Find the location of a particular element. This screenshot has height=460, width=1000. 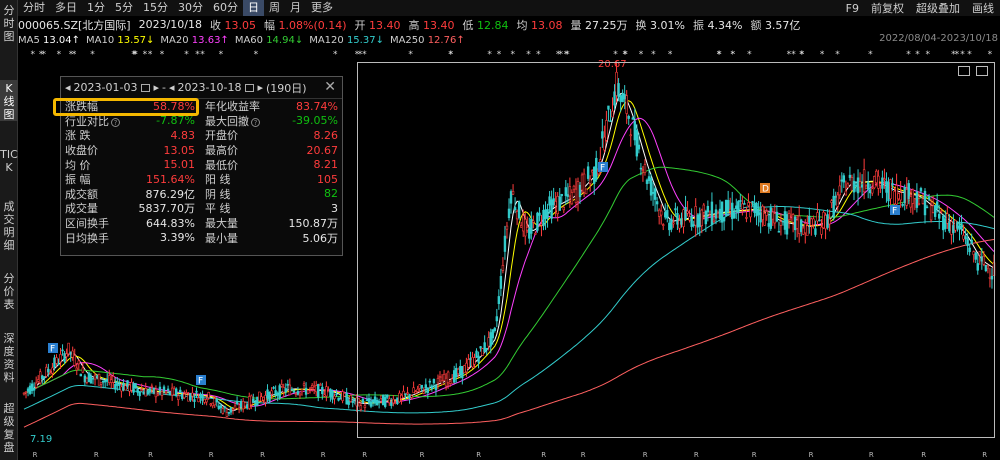

period-tab-10: 更多 is located at coordinates (322, 7).